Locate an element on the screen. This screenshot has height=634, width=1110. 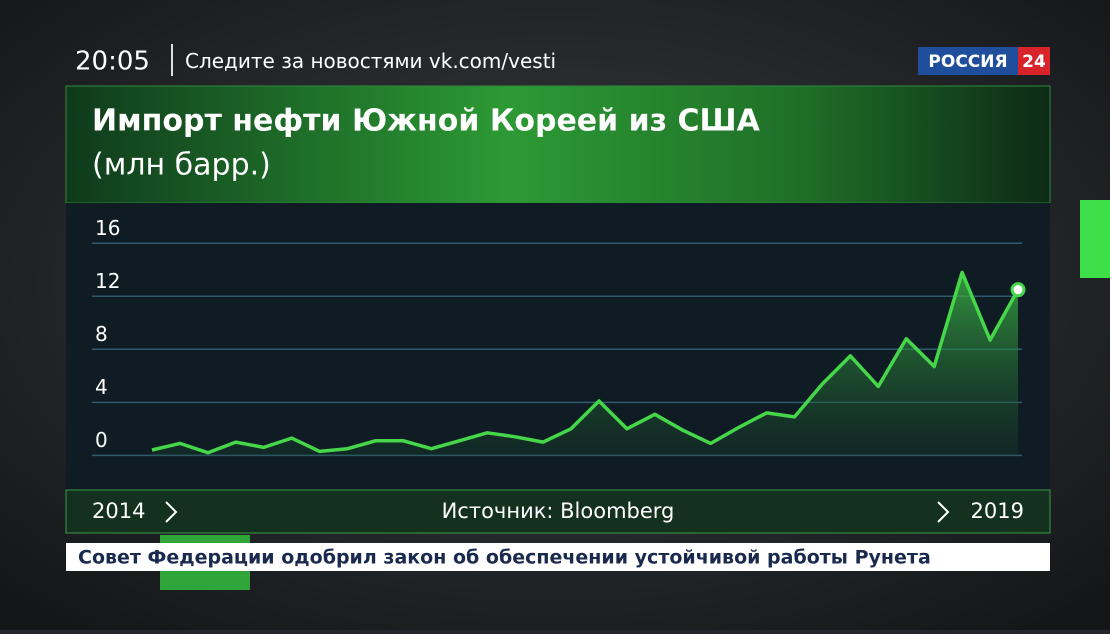
source: Источник: Bloomberg is located at coordinates (558, 511).